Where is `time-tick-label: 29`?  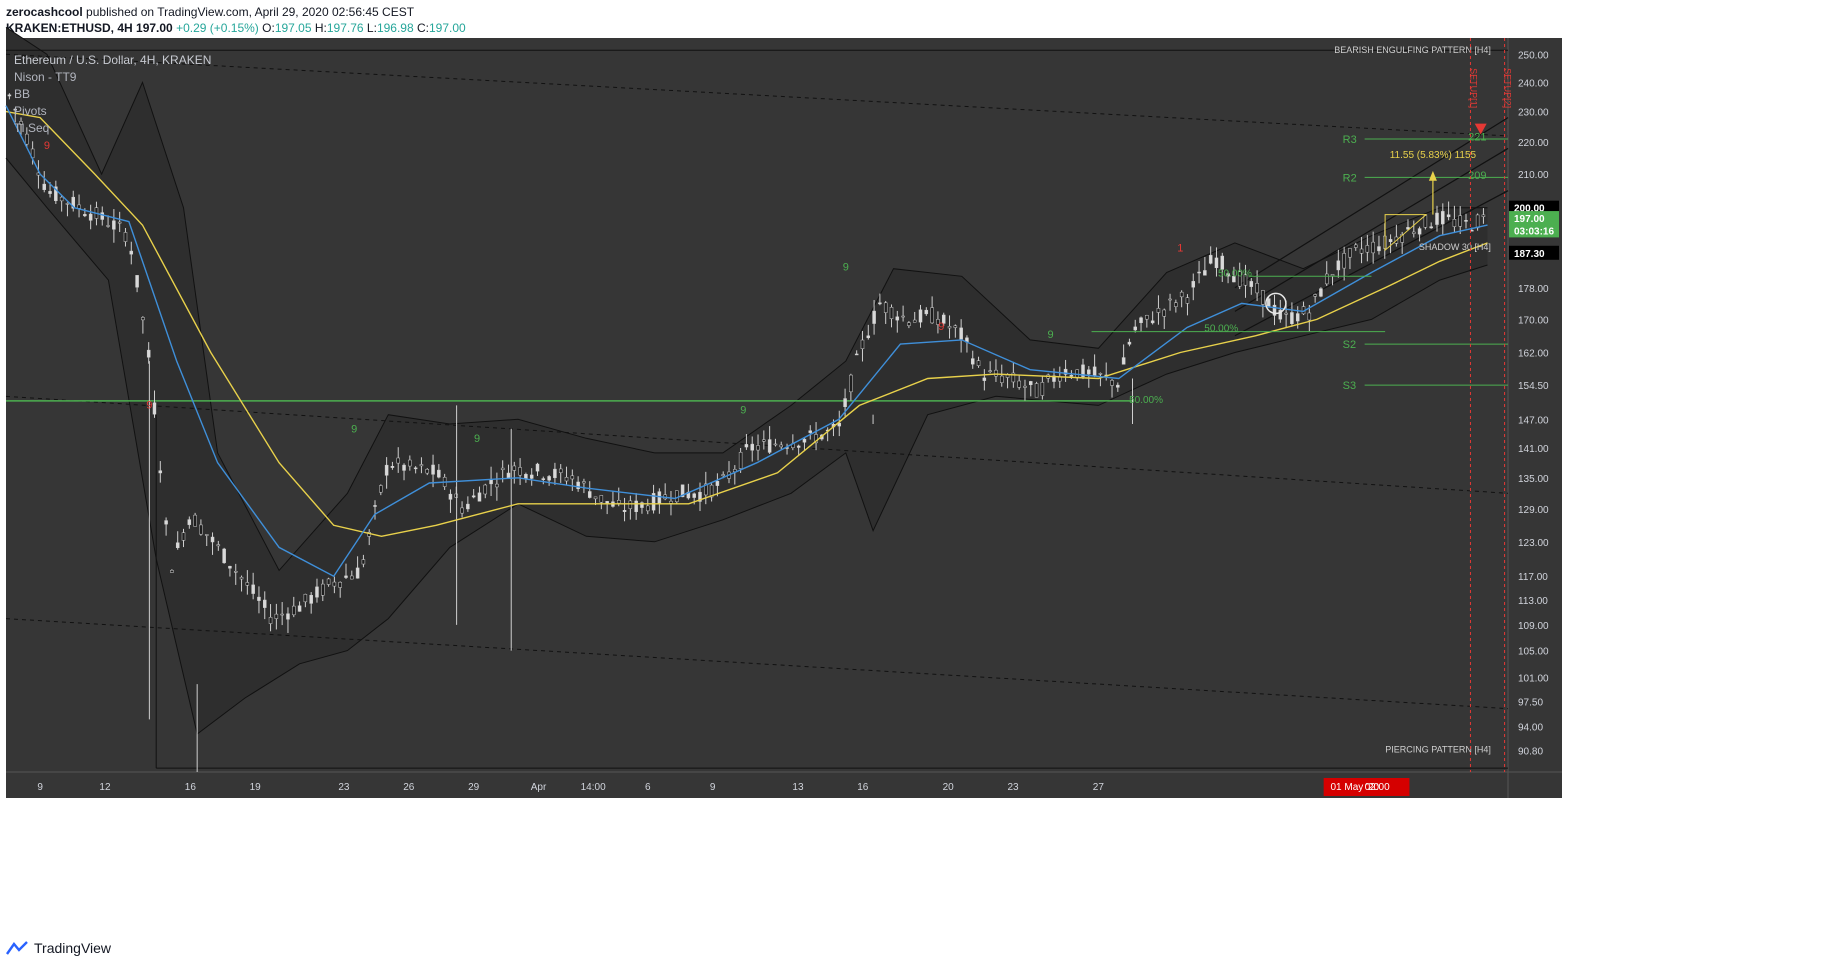
time-tick-label: 29 is located at coordinates (474, 787).